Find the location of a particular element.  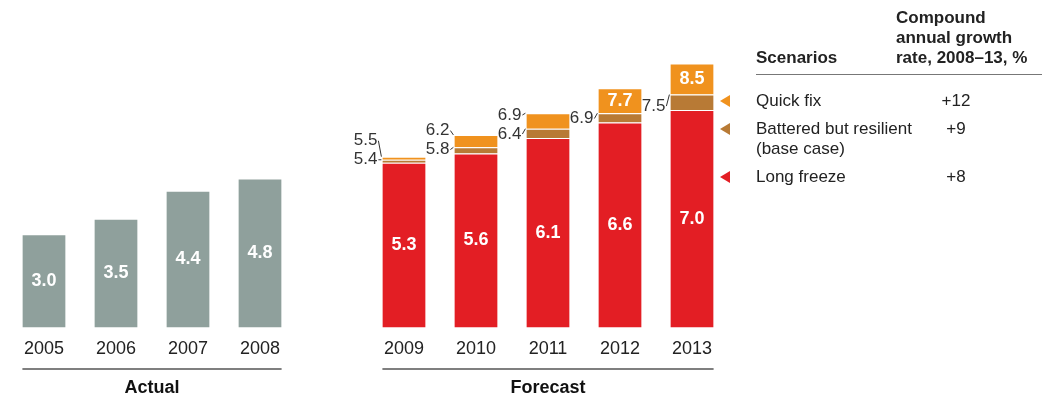

data-label: 4.4 is located at coordinates (188, 258).